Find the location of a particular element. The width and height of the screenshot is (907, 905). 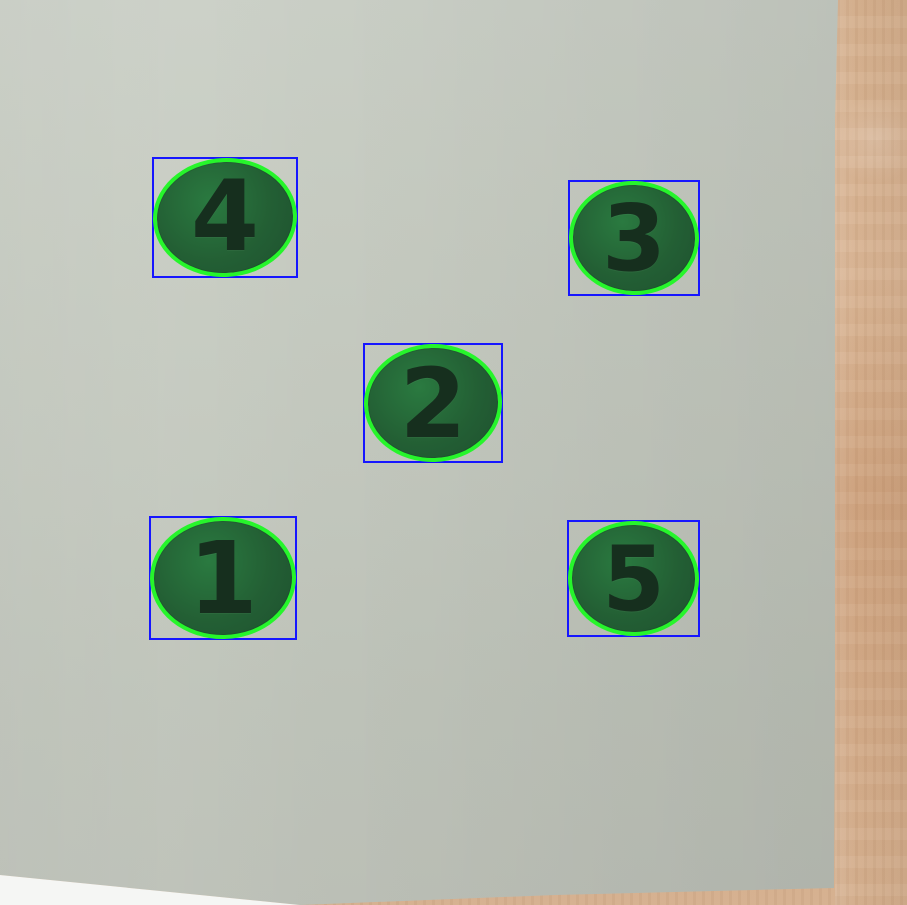

marker-2-label: 2 is located at coordinates (433, 404).